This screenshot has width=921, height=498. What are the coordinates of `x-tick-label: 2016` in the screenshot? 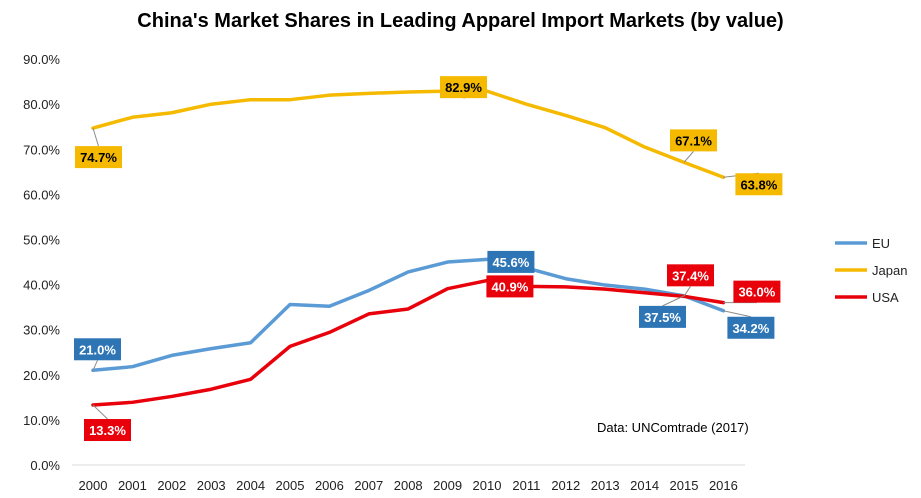 It's located at (723, 485).